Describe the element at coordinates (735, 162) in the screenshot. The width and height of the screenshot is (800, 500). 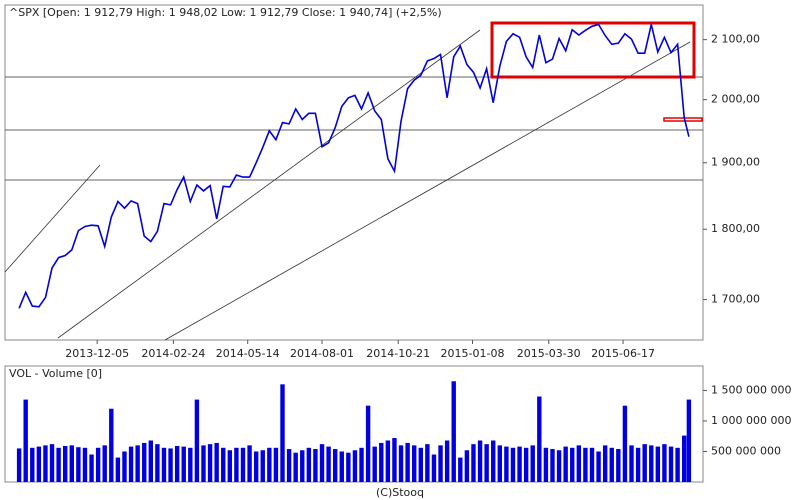
I see `y-tick-label: 1 900,00` at that location.